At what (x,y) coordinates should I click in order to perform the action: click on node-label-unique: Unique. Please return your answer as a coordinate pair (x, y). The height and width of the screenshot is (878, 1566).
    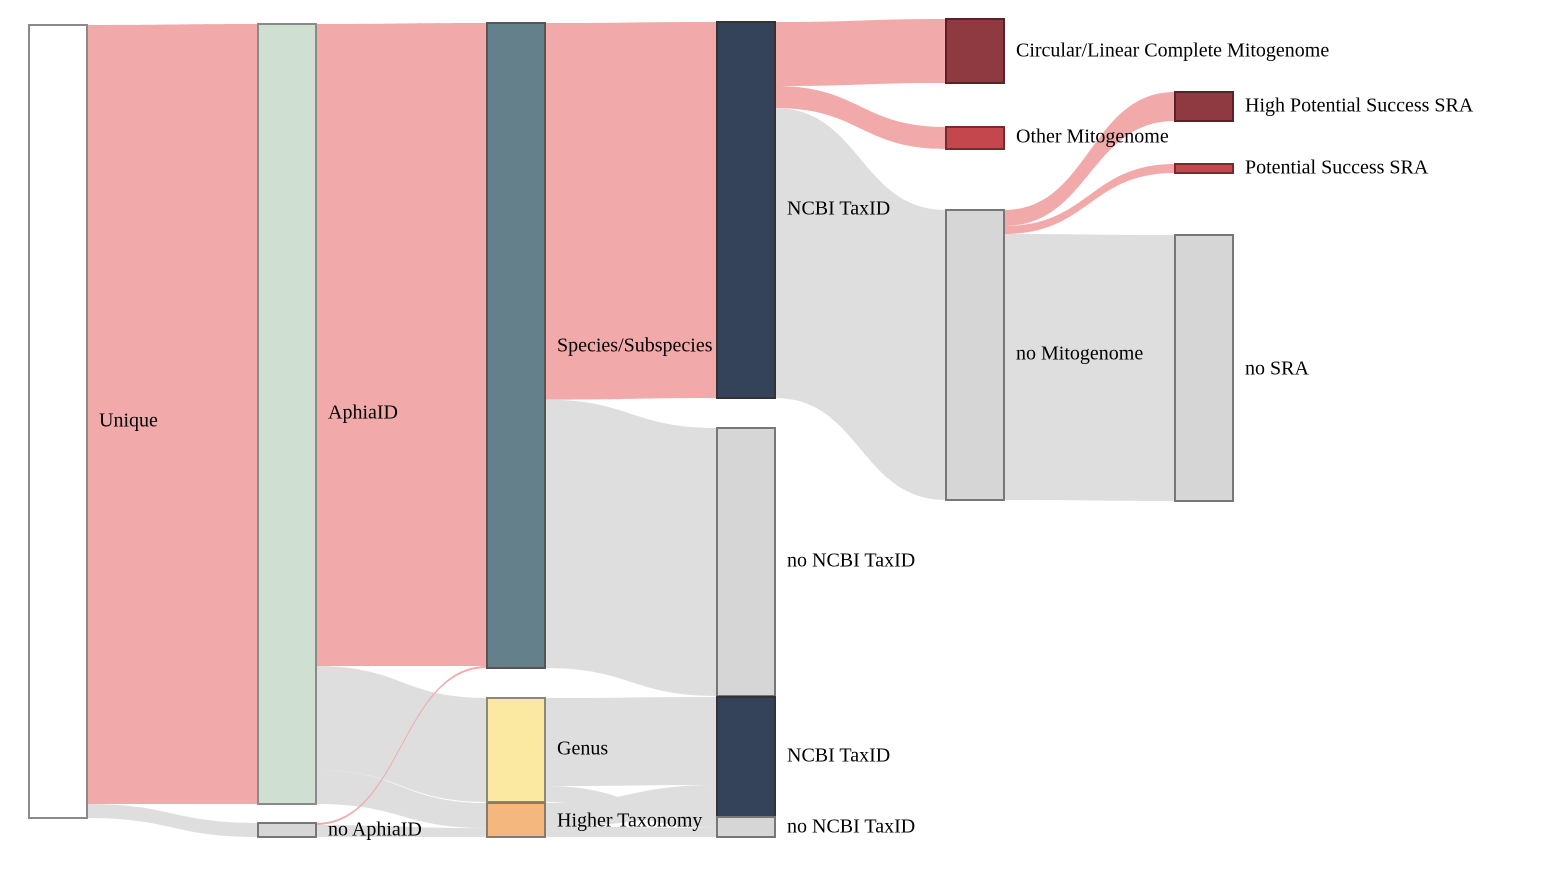
    Looking at the image, I should click on (128, 421).